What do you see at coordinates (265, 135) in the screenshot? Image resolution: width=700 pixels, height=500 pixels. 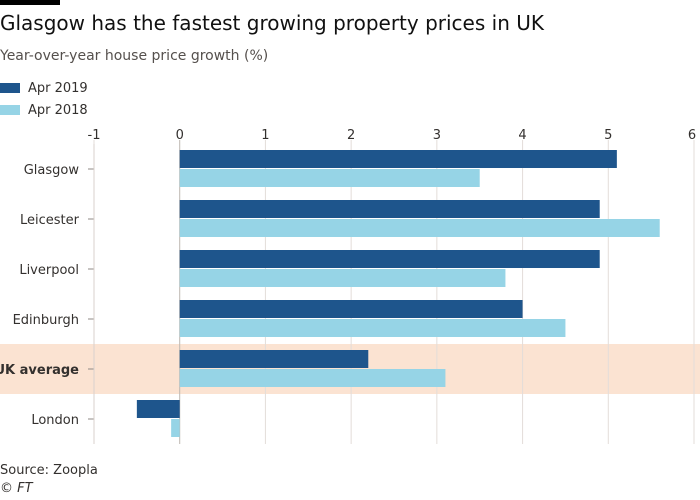 I see `x-tick-label: 1` at bounding box center [265, 135].